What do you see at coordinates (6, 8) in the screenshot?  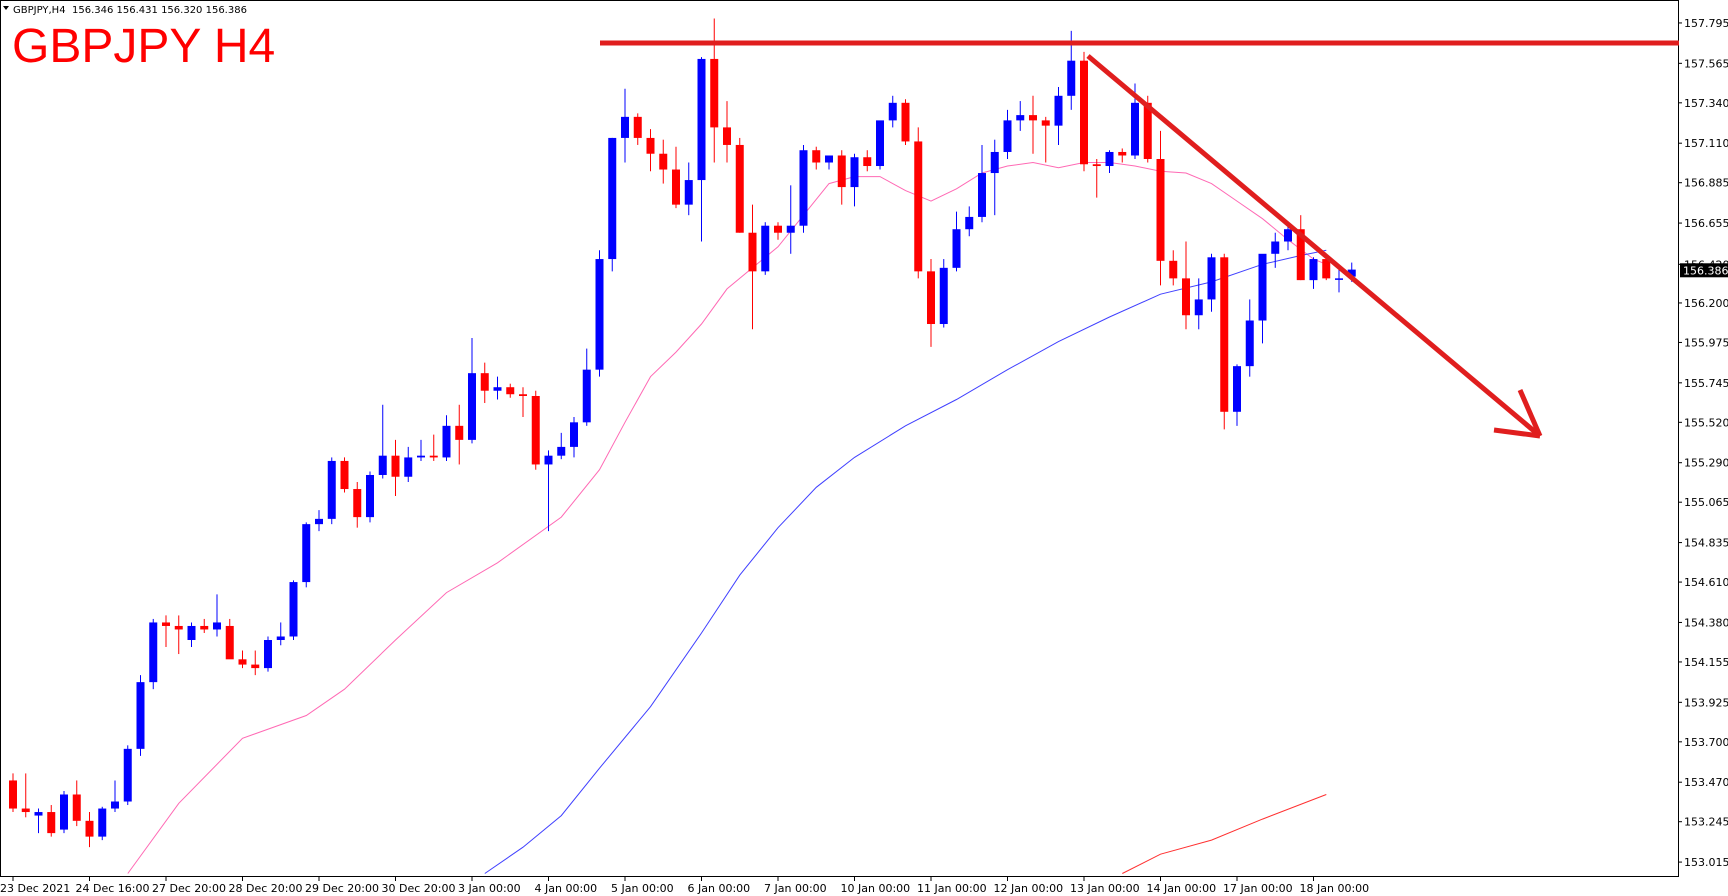 I see `dropdown-triangle-icon` at bounding box center [6, 8].